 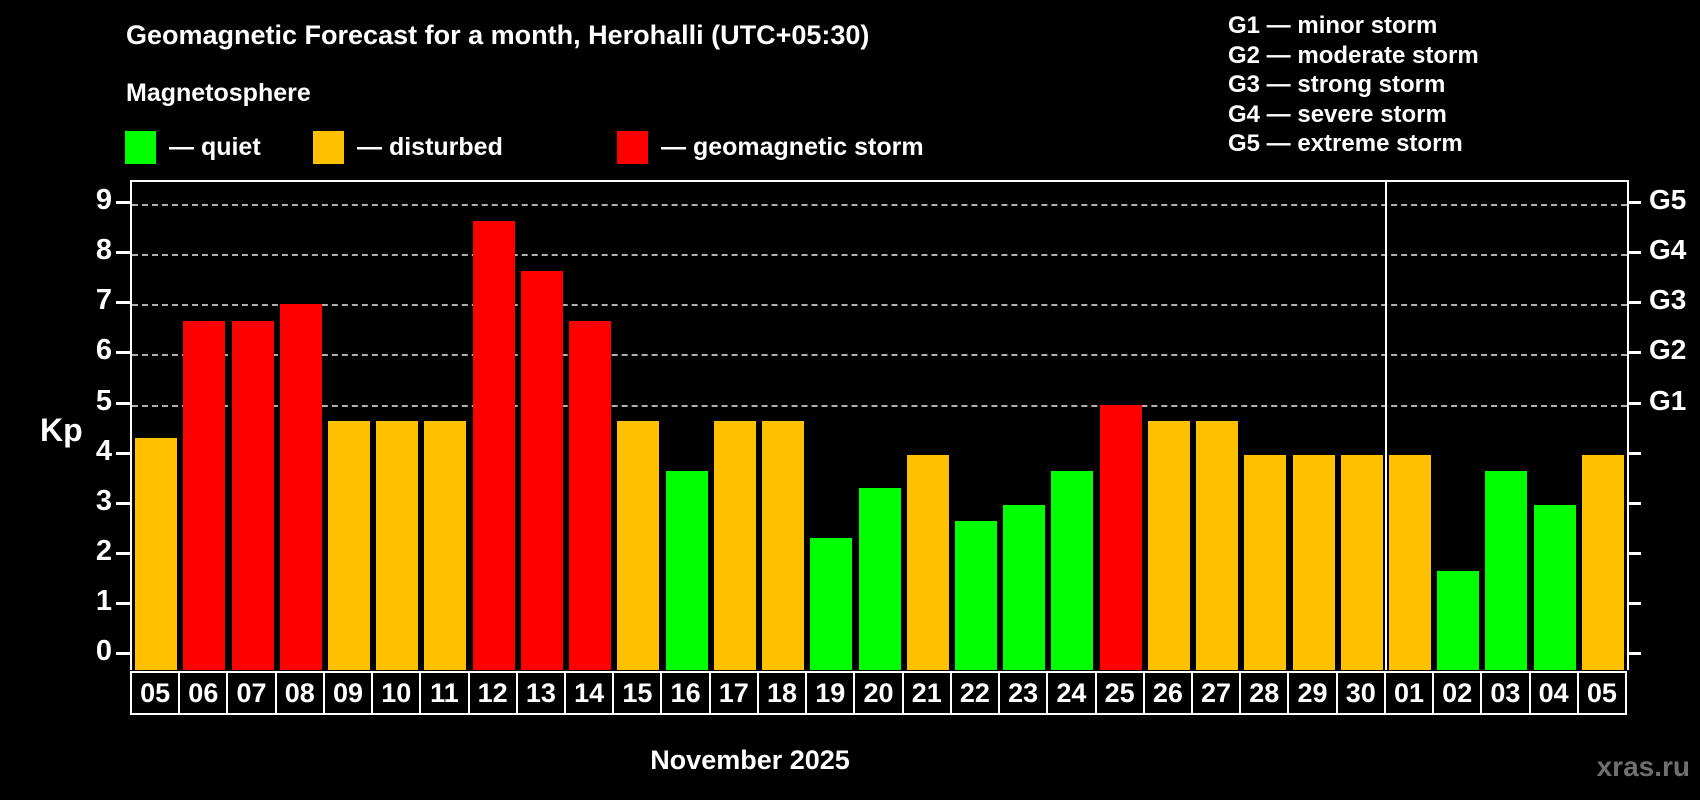 What do you see at coordinates (1312, 693) in the screenshot?
I see `date-cell-29-nov: 29` at bounding box center [1312, 693].